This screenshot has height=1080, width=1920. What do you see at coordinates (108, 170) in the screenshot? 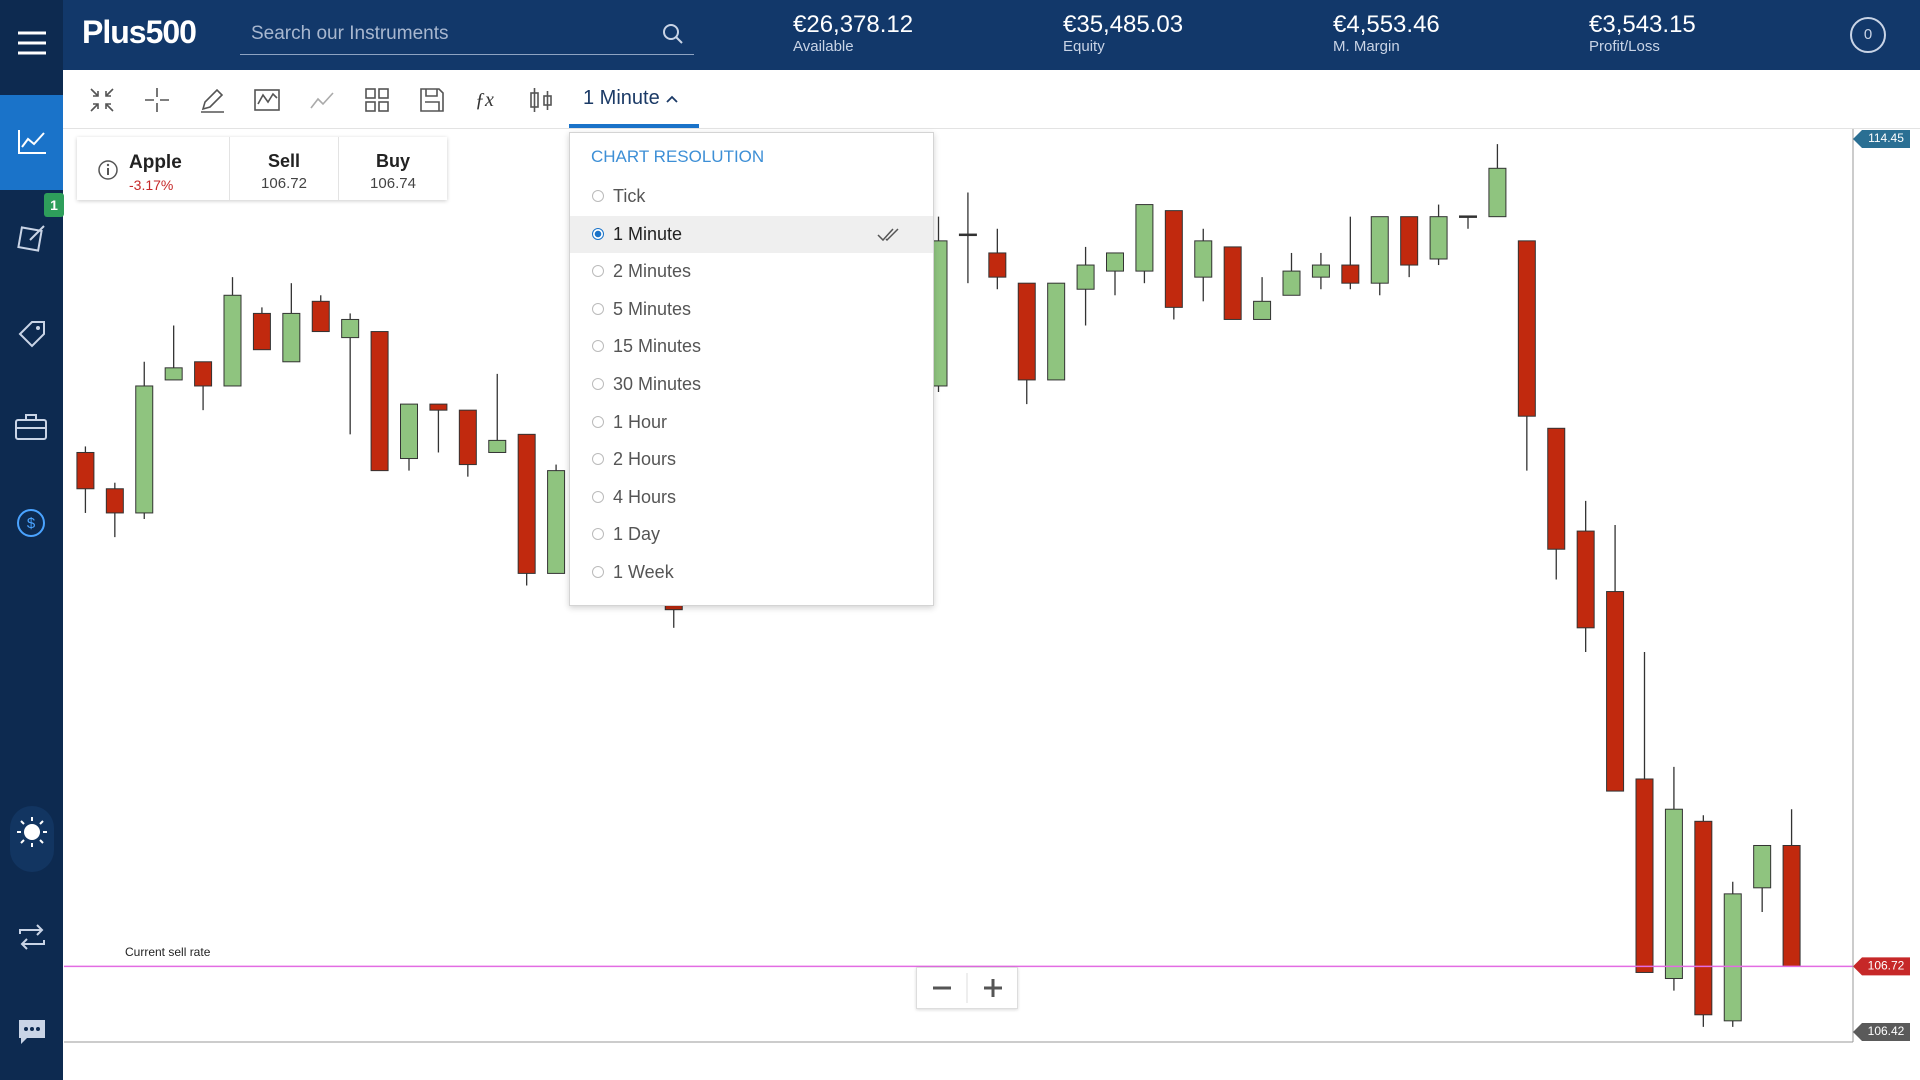
I see `info-icon` at bounding box center [108, 170].